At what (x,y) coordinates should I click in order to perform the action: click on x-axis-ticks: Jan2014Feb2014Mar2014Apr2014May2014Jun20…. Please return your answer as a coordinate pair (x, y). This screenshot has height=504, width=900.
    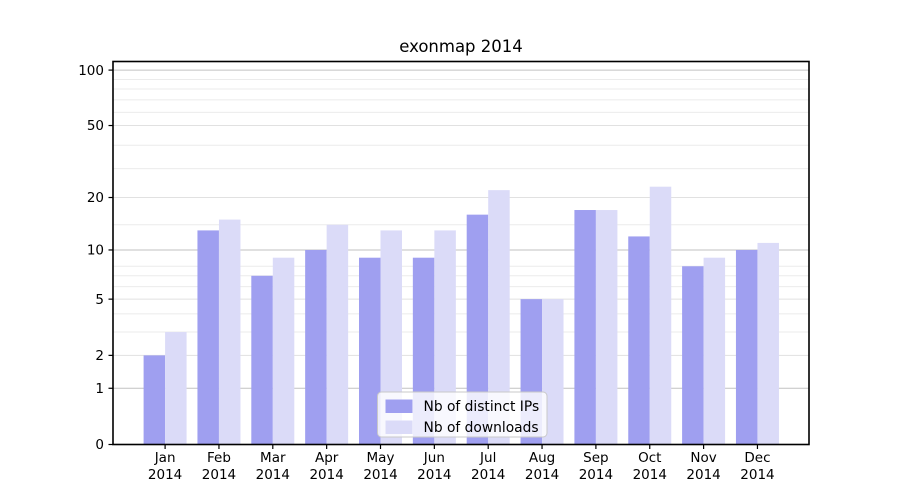
    Looking at the image, I should click on (461, 463).